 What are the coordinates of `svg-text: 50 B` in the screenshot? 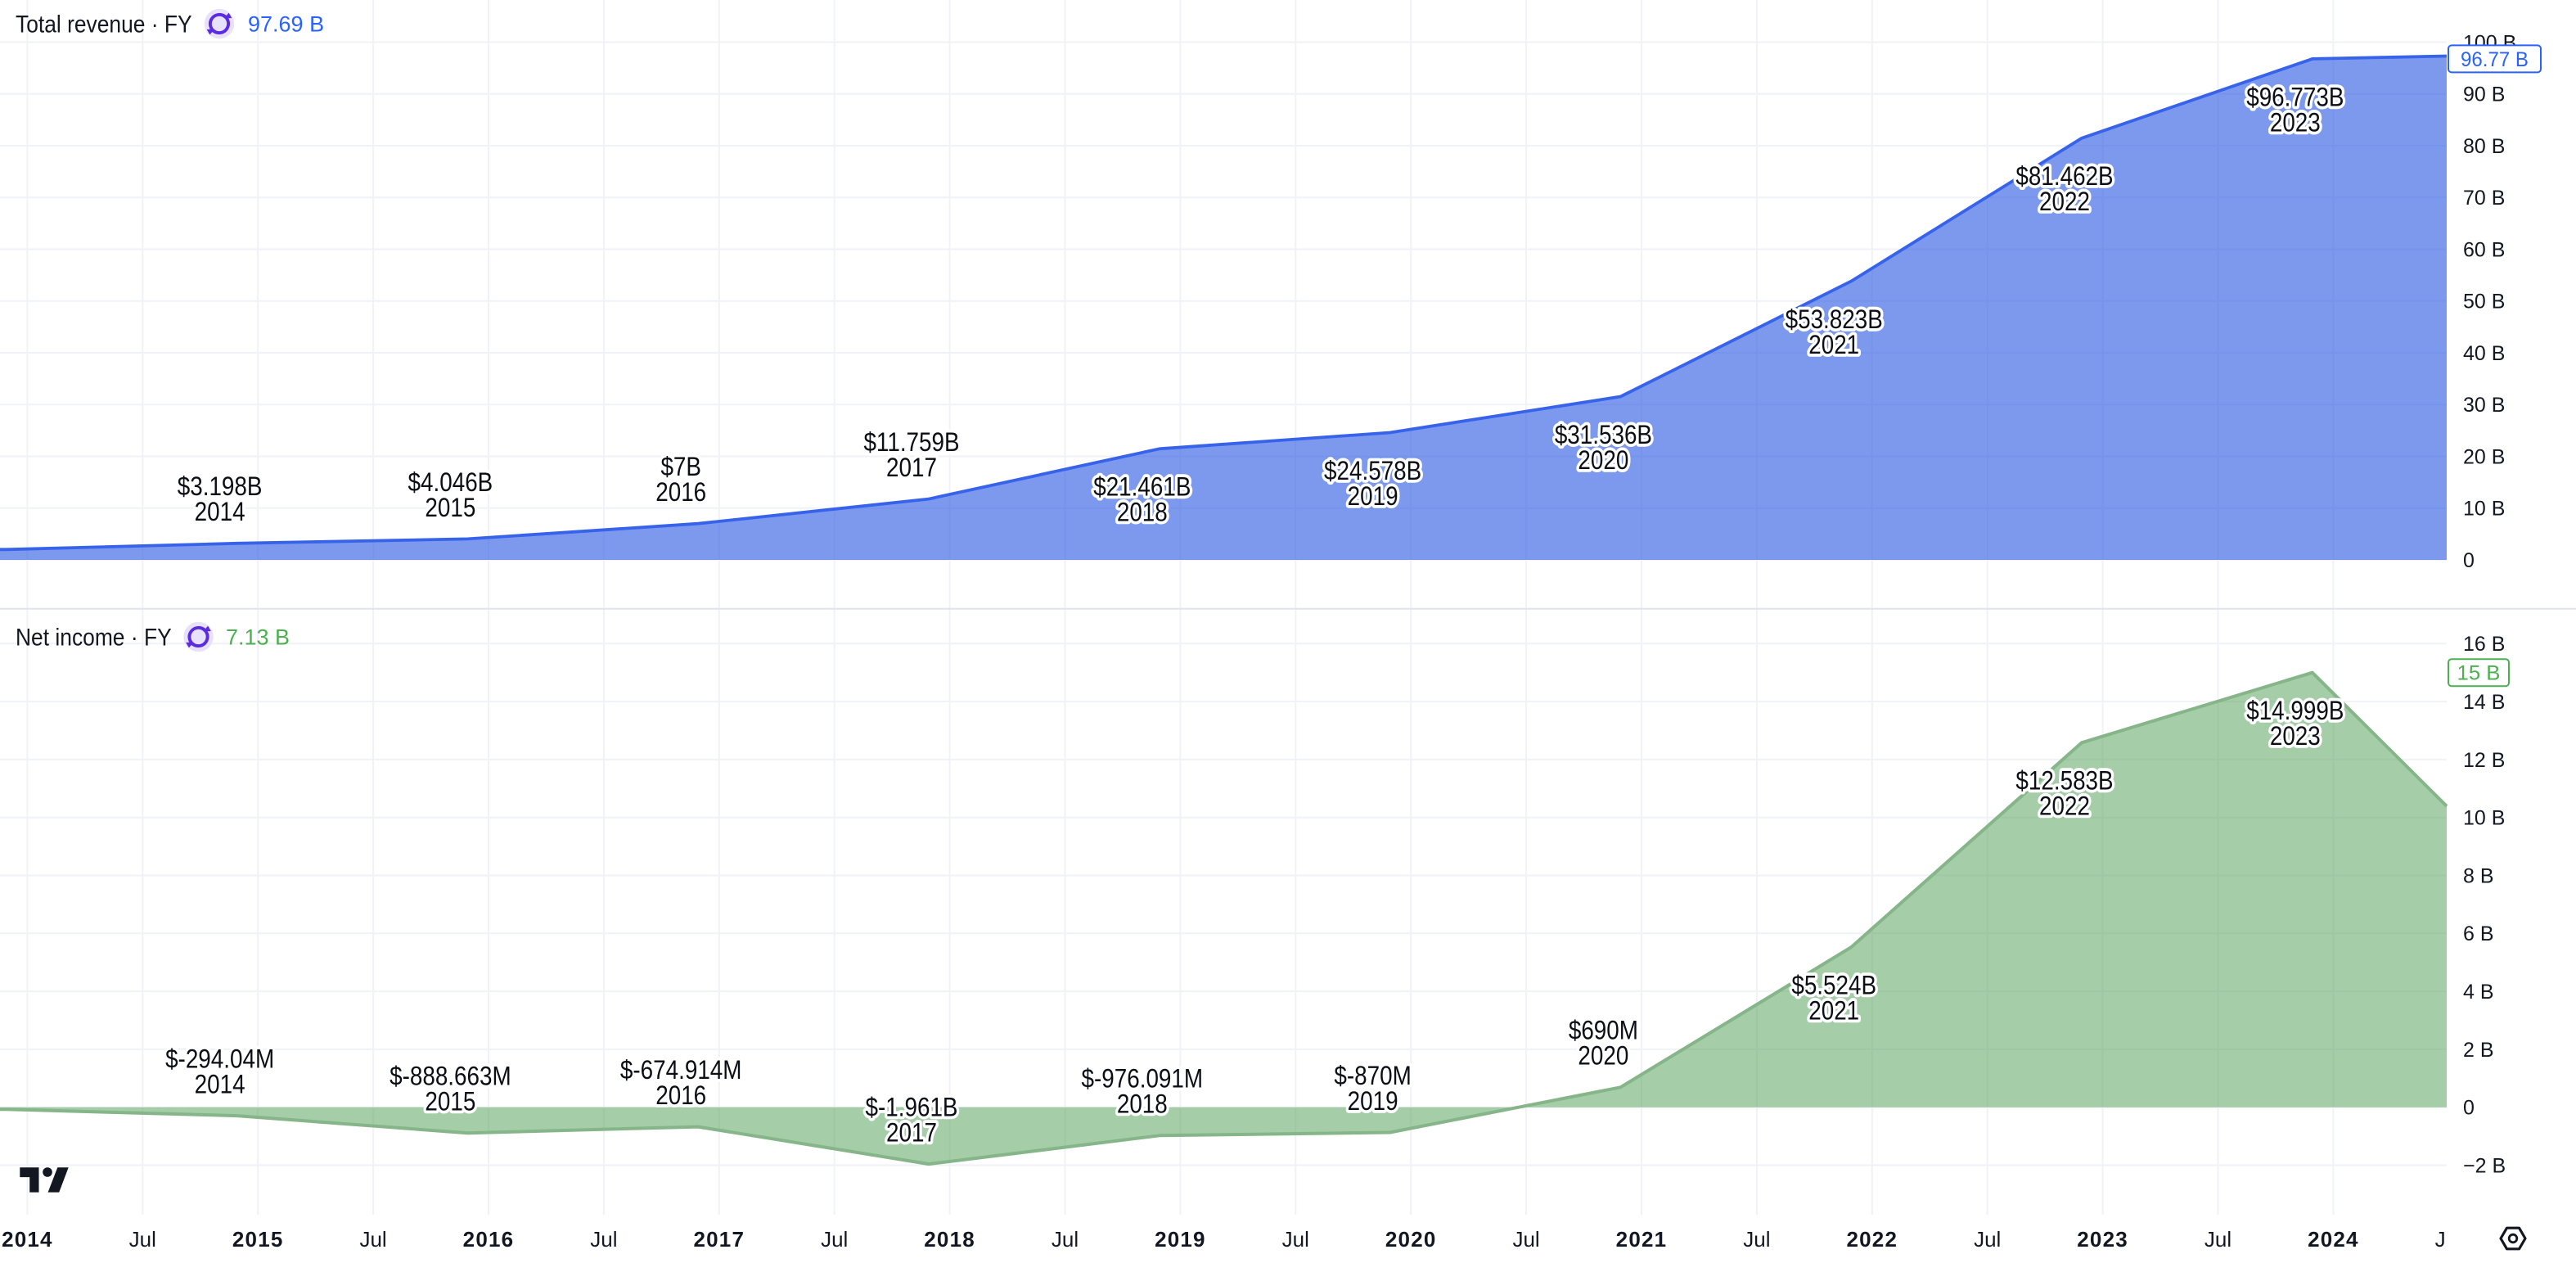 It's located at (2484, 302).